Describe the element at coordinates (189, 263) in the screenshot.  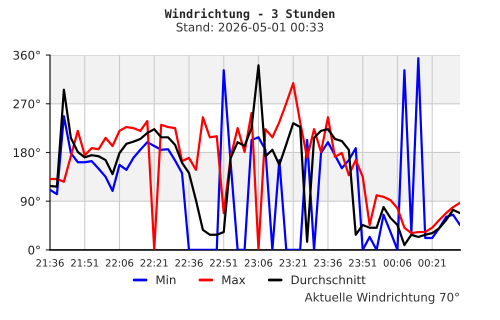
I see `x-tick-label: 22:36` at that location.